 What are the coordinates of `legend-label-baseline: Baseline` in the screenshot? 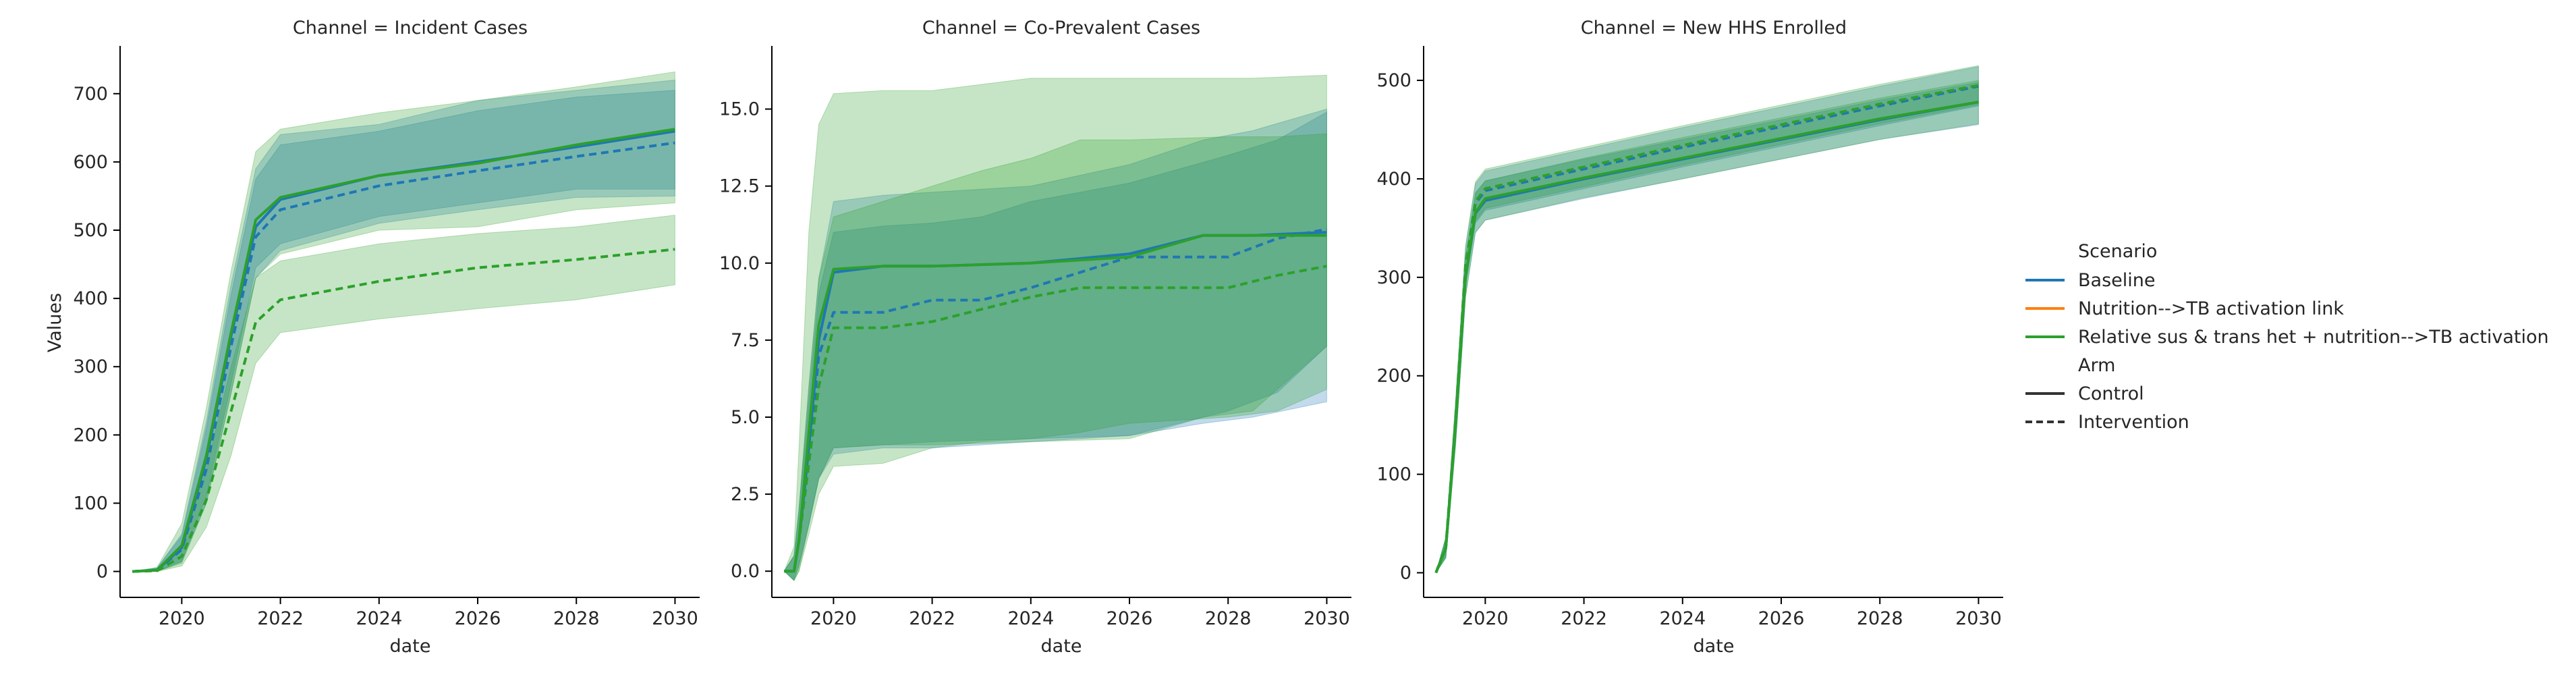 It's located at (2116, 280).